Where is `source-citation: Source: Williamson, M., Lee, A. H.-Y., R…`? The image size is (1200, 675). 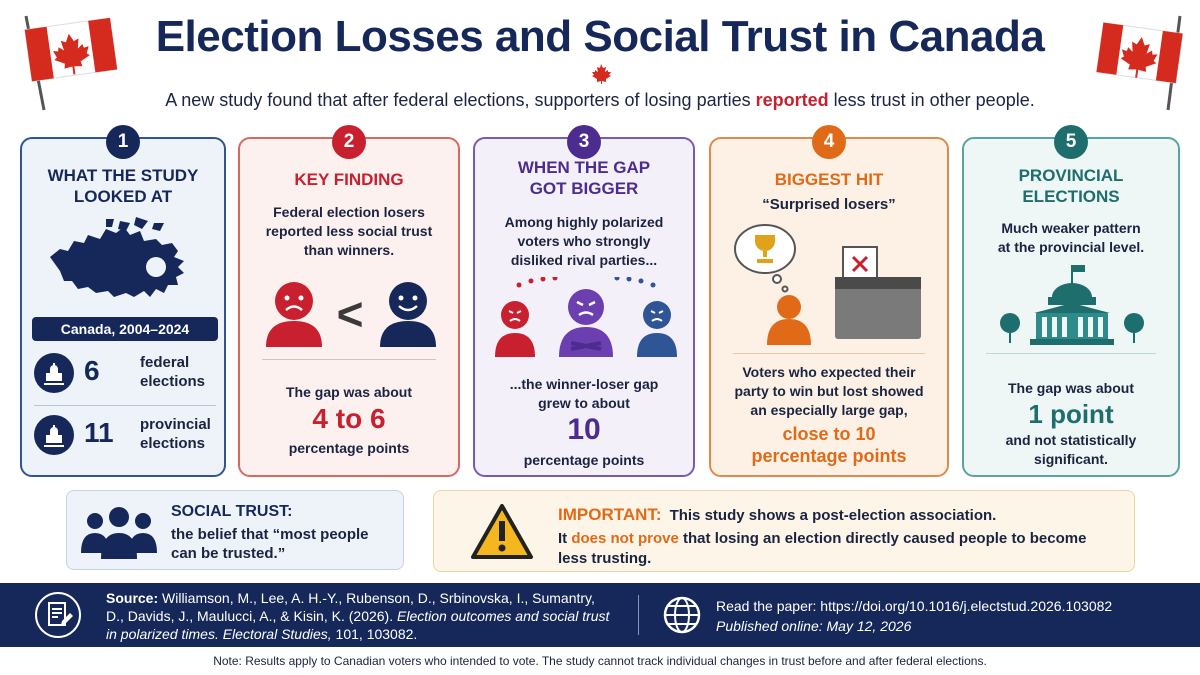 source-citation: Source: Williamson, M., Lee, A. H.-Y., R… is located at coordinates (358, 616).